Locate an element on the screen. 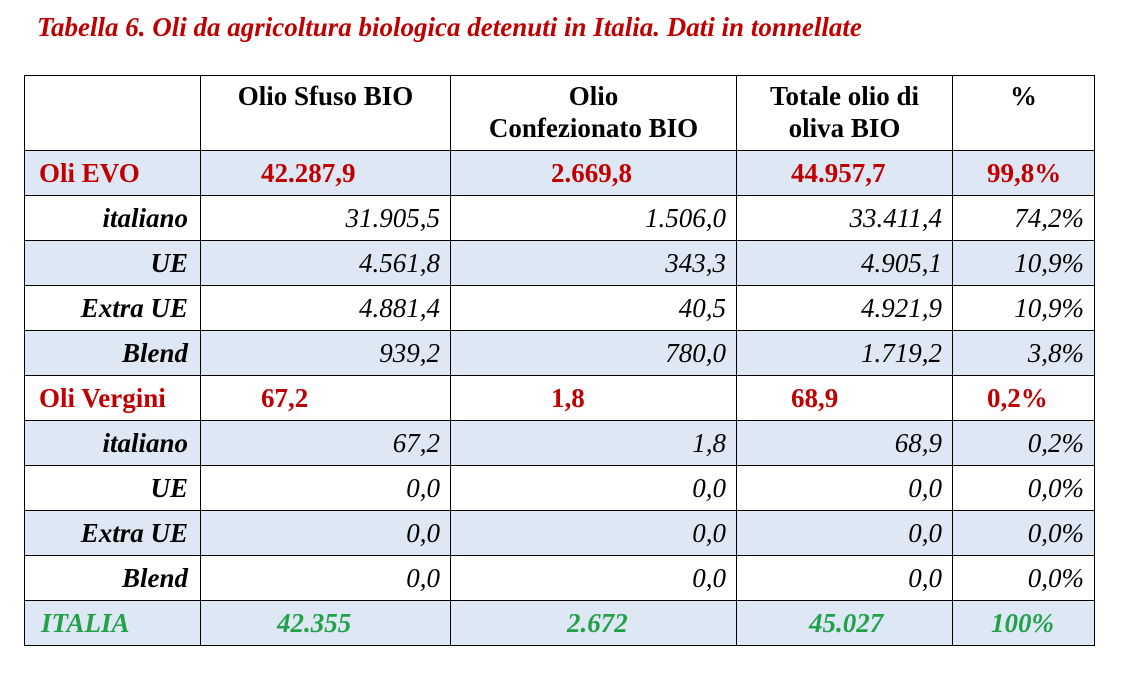 This screenshot has height=676, width=1136. cell-confezionato: 40,5 is located at coordinates (593, 308).